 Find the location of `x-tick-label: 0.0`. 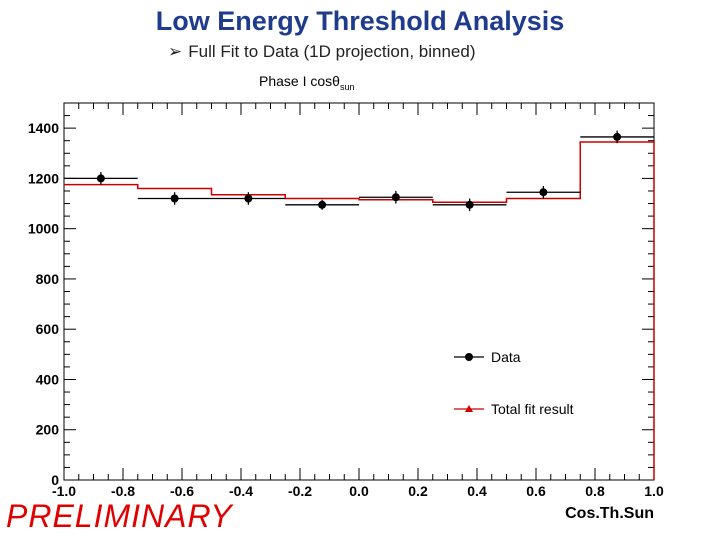

x-tick-label: 0.0 is located at coordinates (359, 491).